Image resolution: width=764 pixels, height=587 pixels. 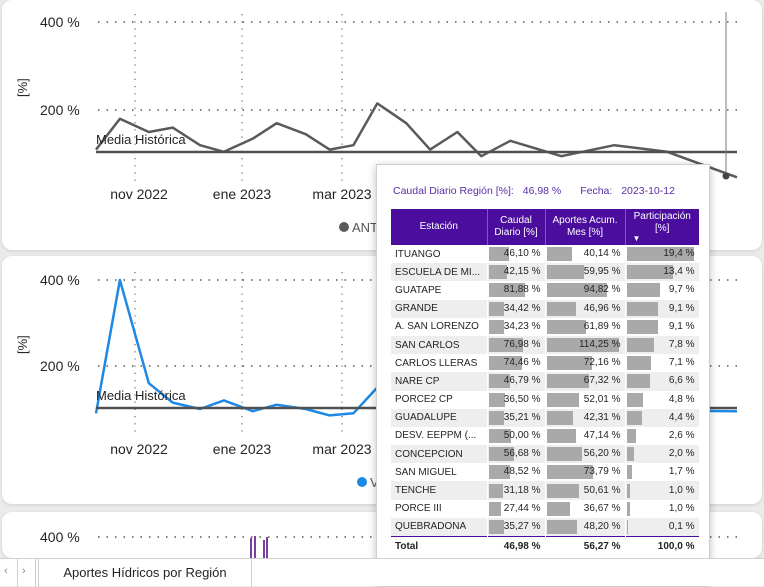 I want to click on station-row: GUATAPE 81,88 % 94,82 % 9,7 %, so click(x=545, y=290).